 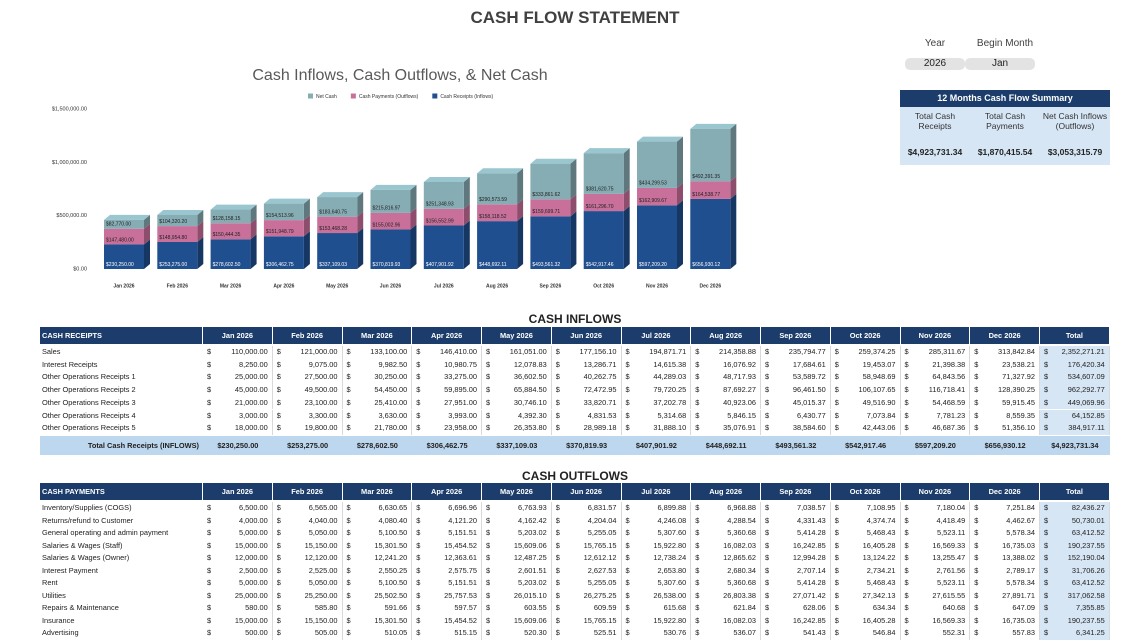 What do you see at coordinates (587, 545) in the screenshot?
I see `table-cell: $15,765.15` at bounding box center [587, 545].